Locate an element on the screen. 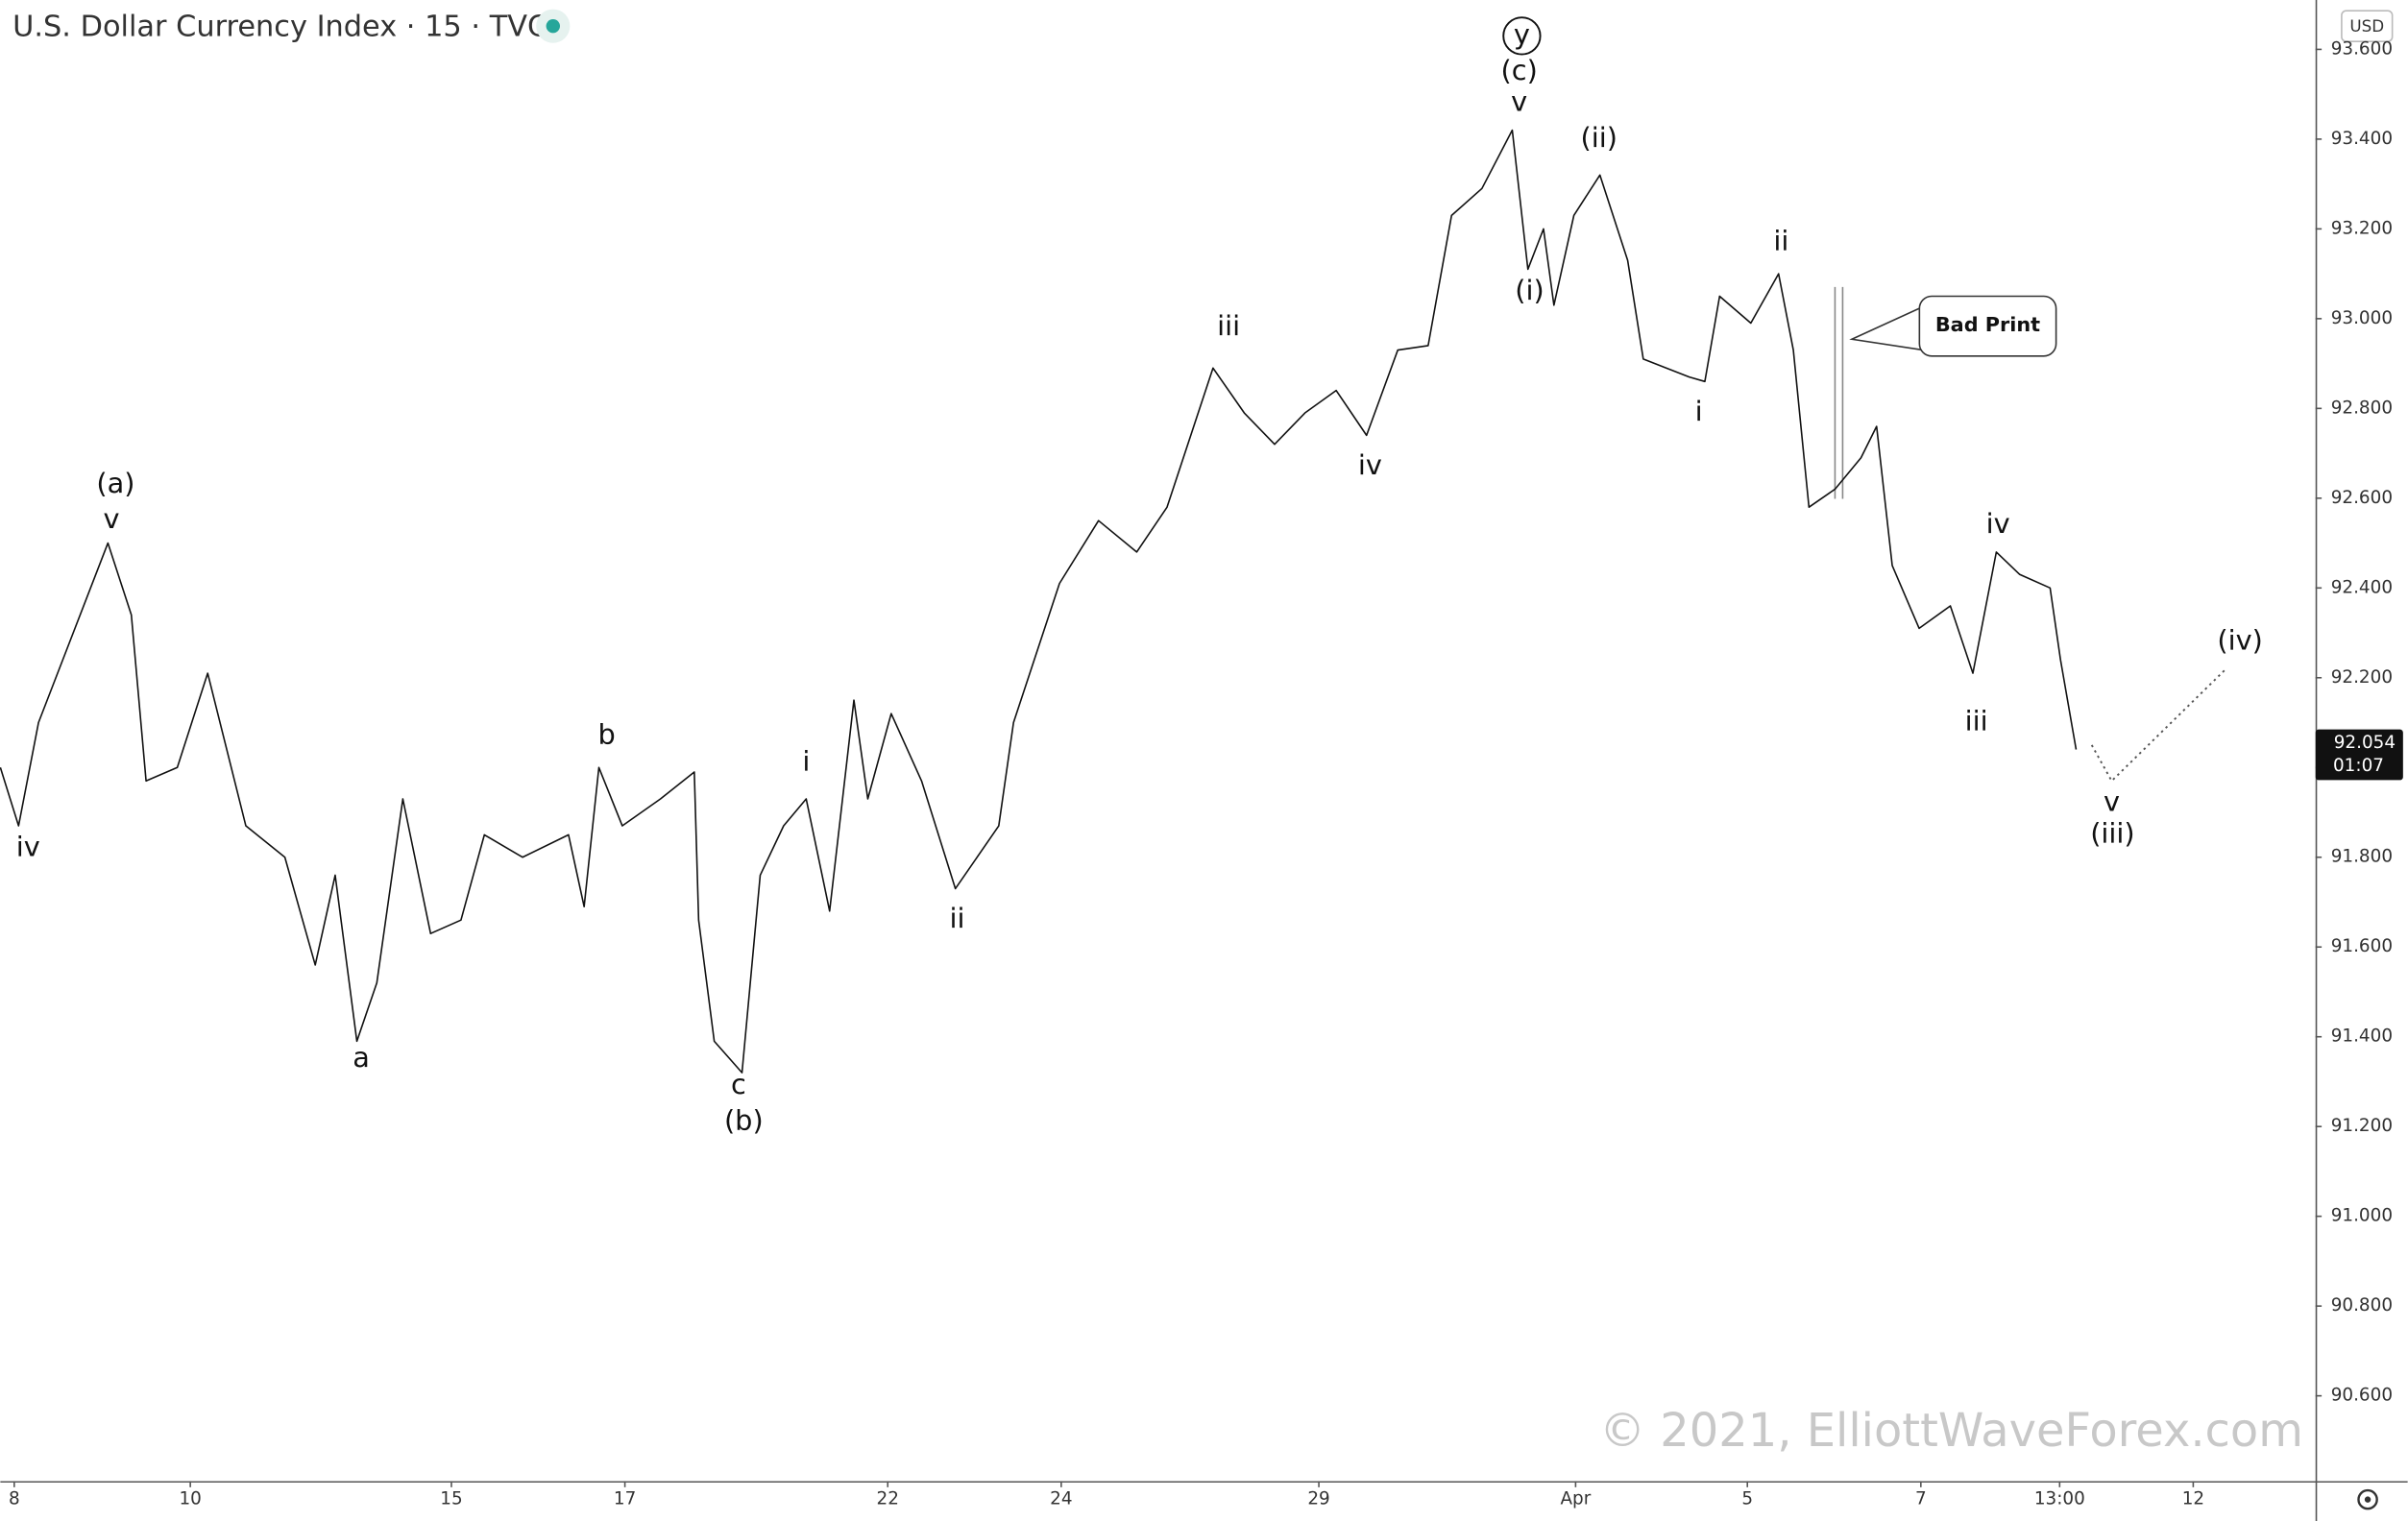  x-tick-label: 8 is located at coordinates (14, 1499).